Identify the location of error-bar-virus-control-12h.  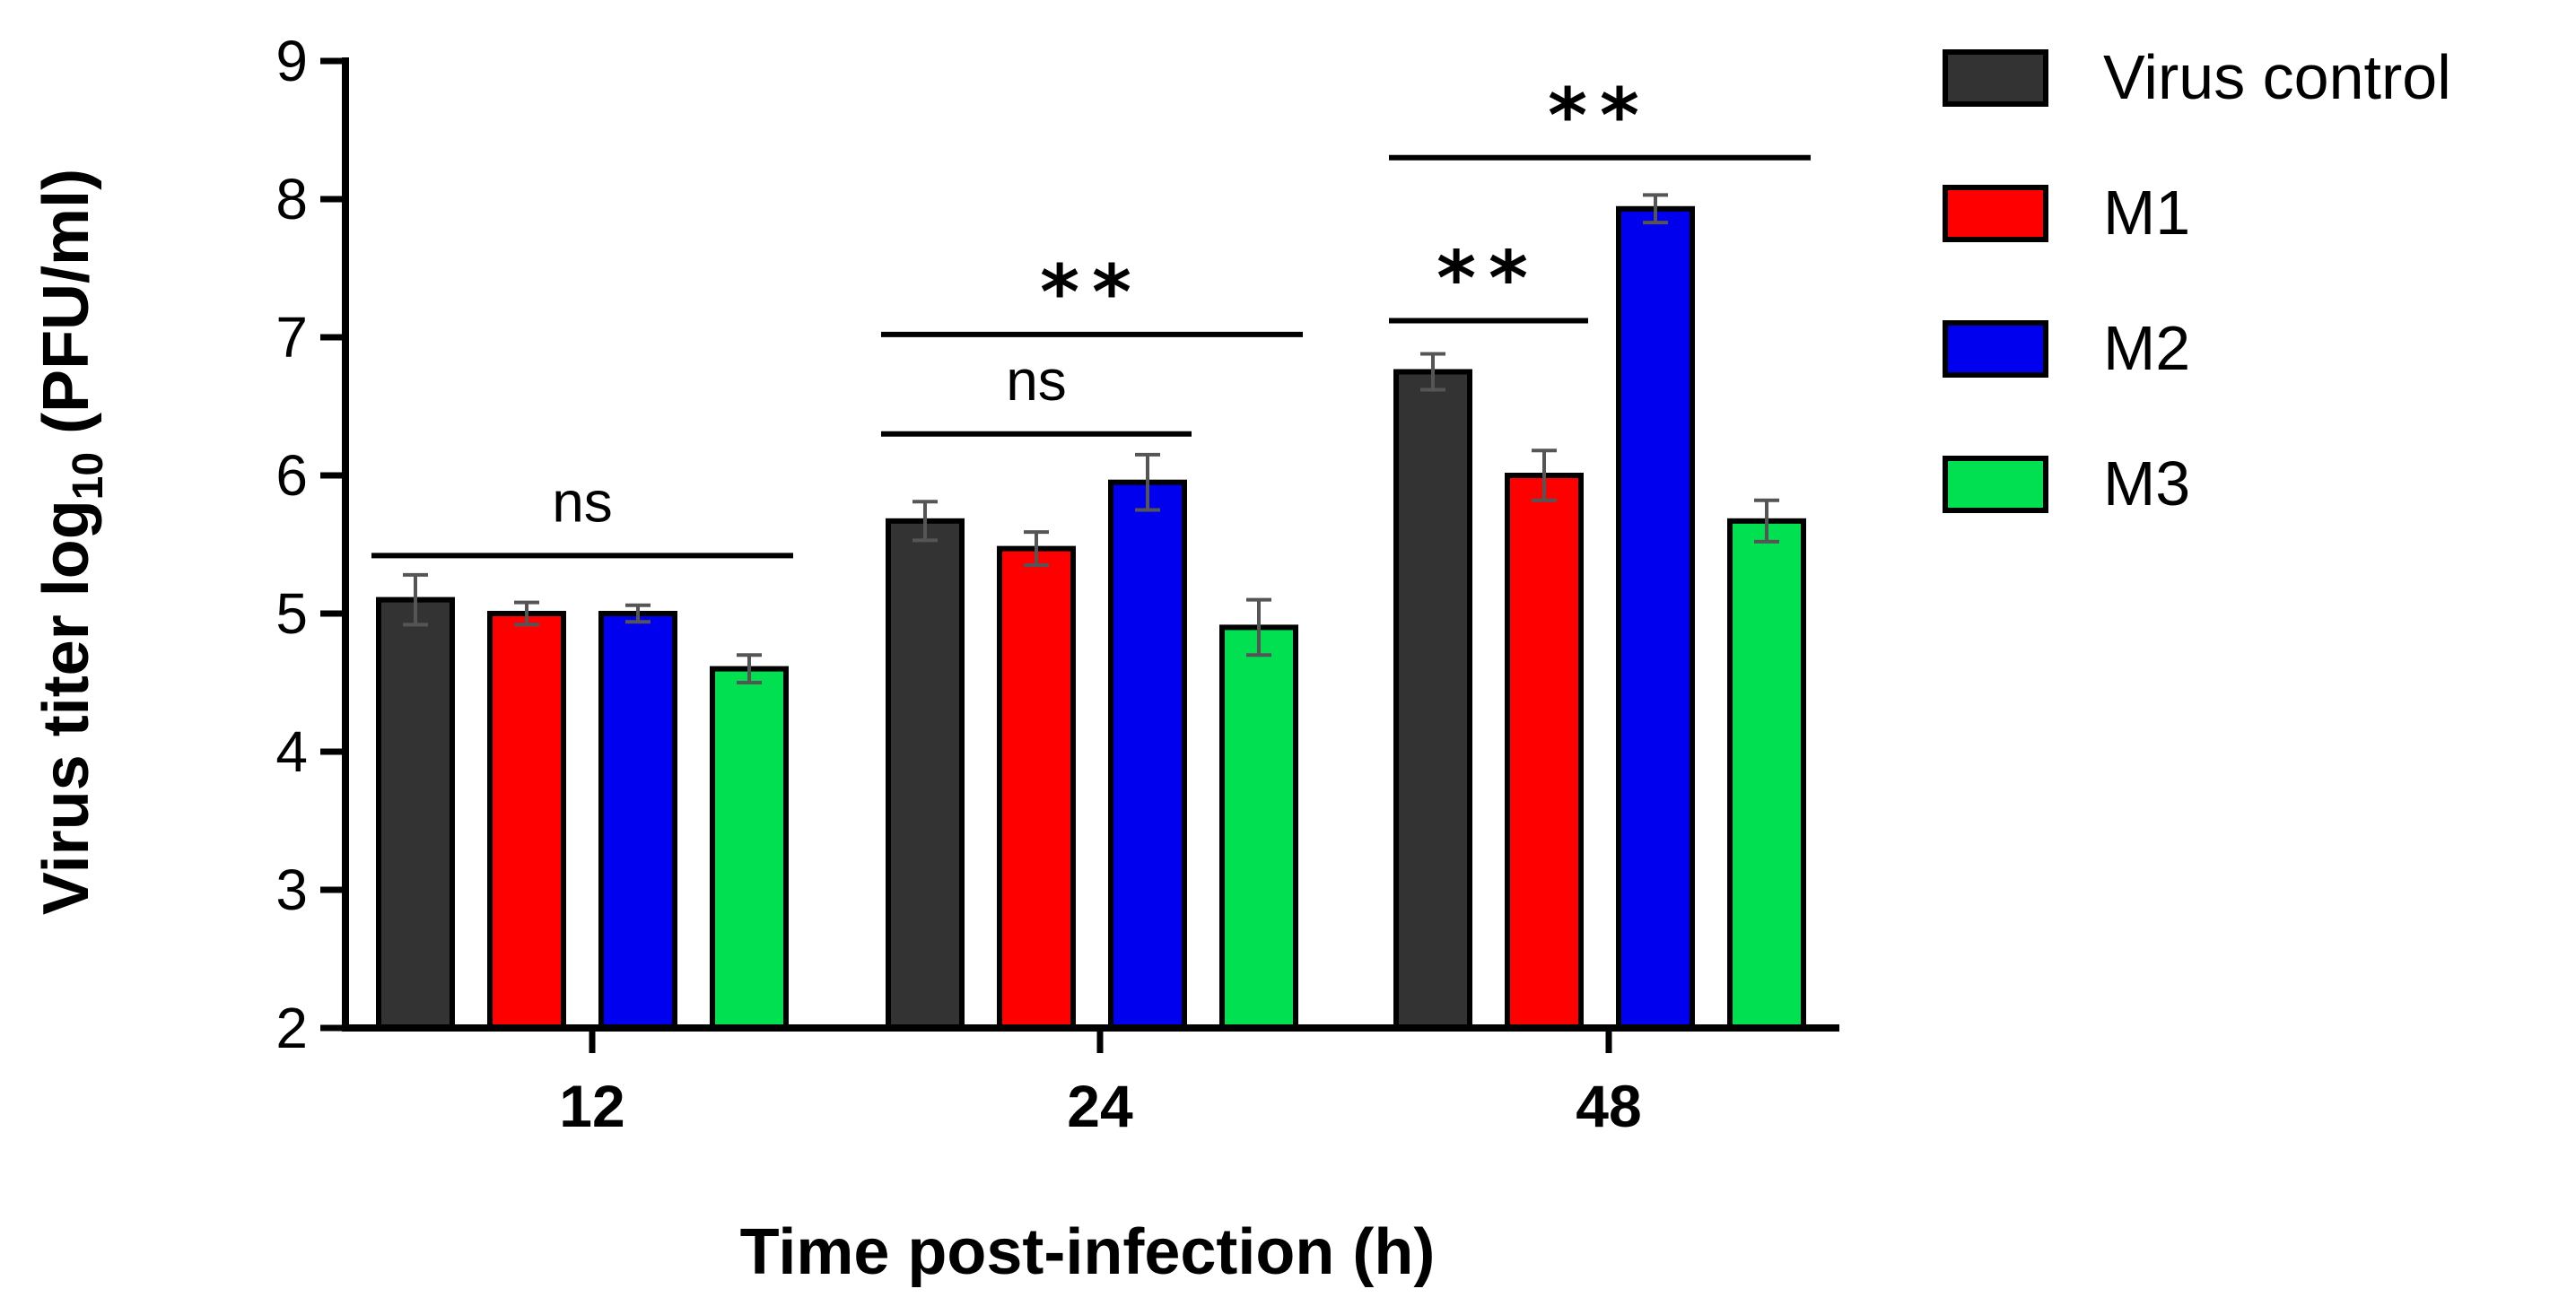
(415, 600).